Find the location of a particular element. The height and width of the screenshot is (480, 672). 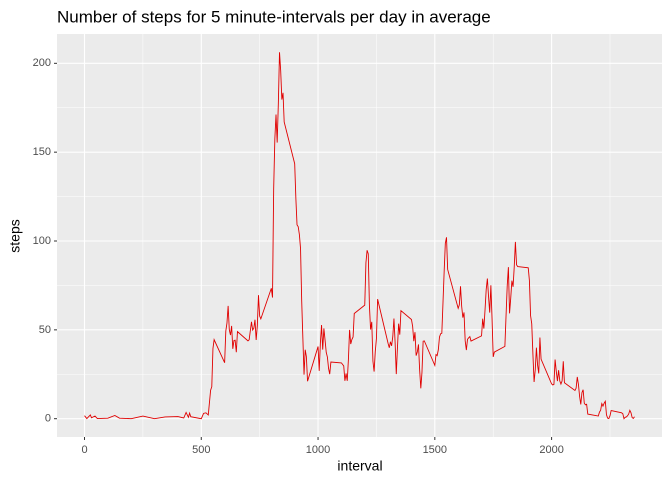

x-axis-label: interval is located at coordinates (359, 466).